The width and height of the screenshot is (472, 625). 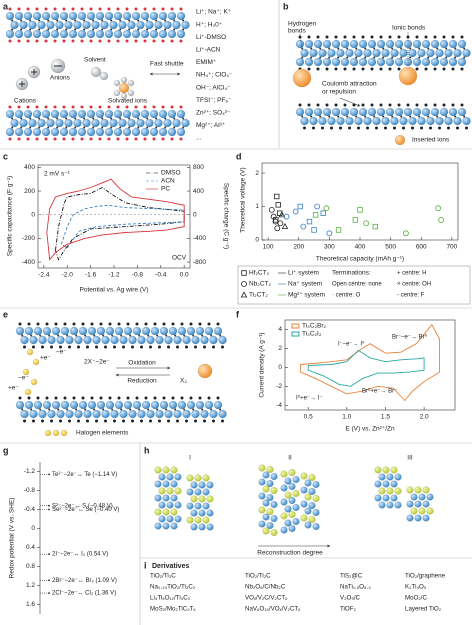 What do you see at coordinates (303, 273) in the screenshot?
I see `legend-label: Li⁺ system` at bounding box center [303, 273].